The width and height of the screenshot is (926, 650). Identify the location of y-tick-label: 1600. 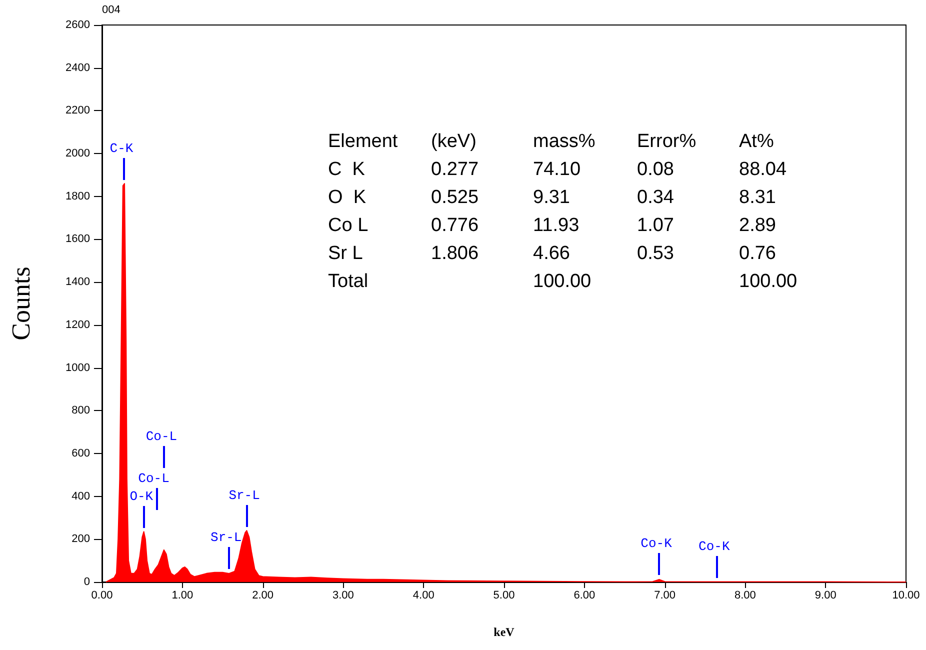
(78, 239).